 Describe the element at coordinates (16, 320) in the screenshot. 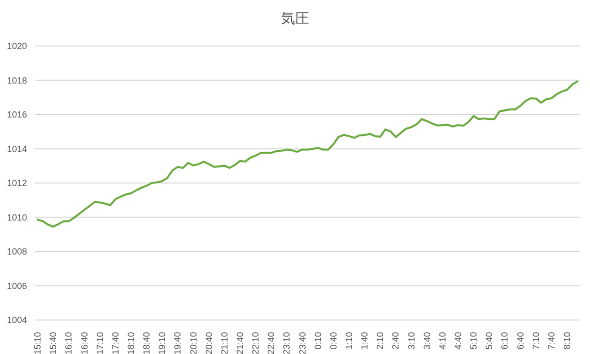

I see `y-tick-label: 1004` at that location.